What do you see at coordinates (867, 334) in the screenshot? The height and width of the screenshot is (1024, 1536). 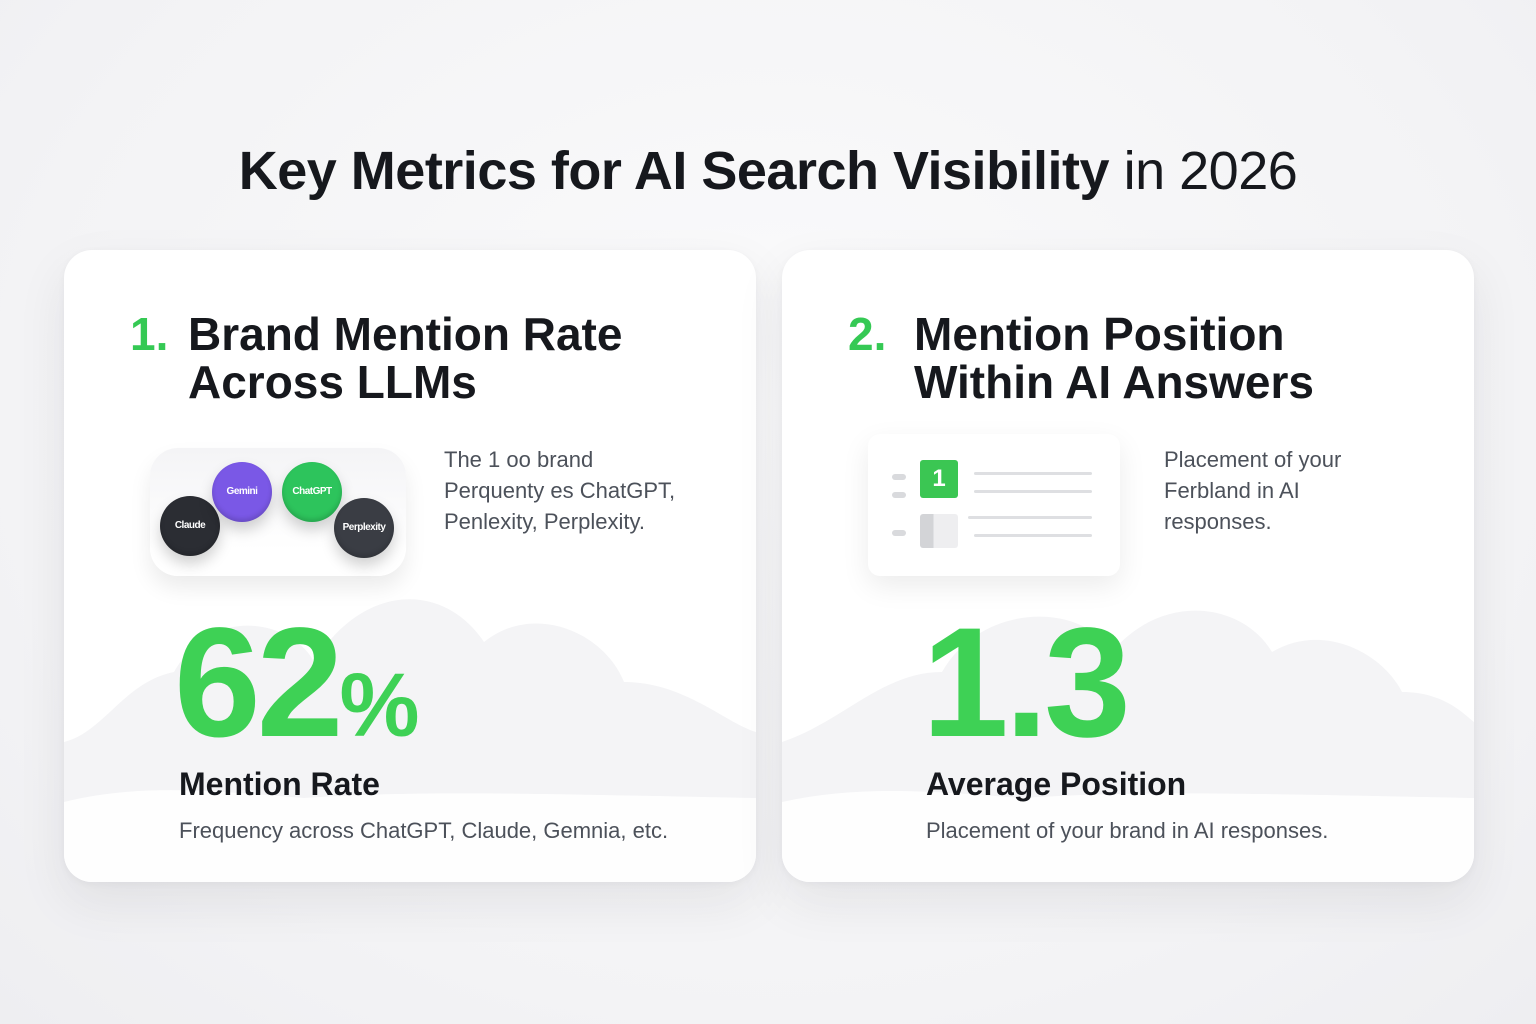 I see `card-number: 2.` at bounding box center [867, 334].